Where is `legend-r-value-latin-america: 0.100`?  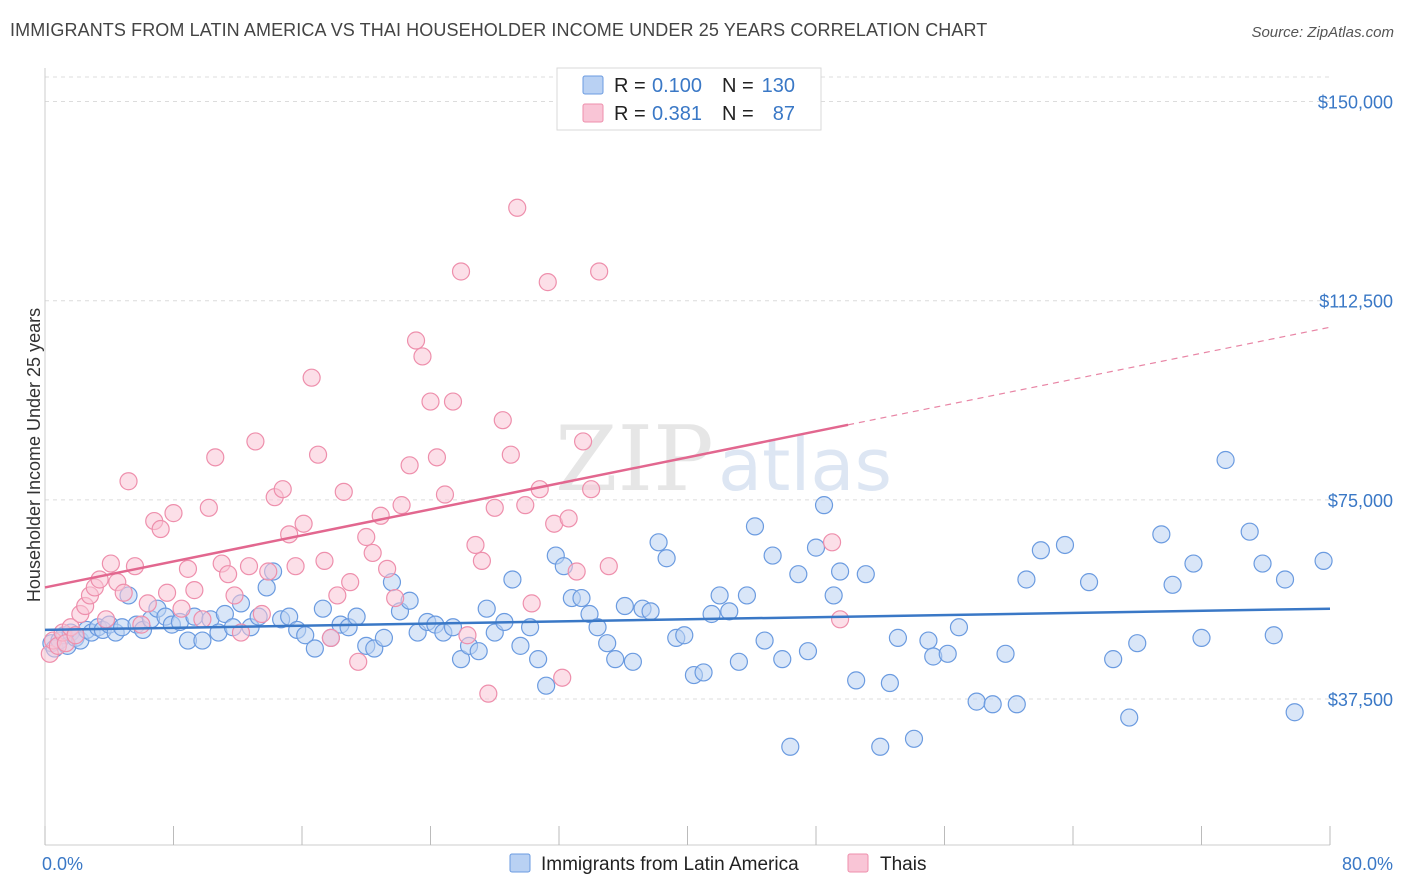
legend-r-value-latin-america: 0.100 is located at coordinates (677, 86).